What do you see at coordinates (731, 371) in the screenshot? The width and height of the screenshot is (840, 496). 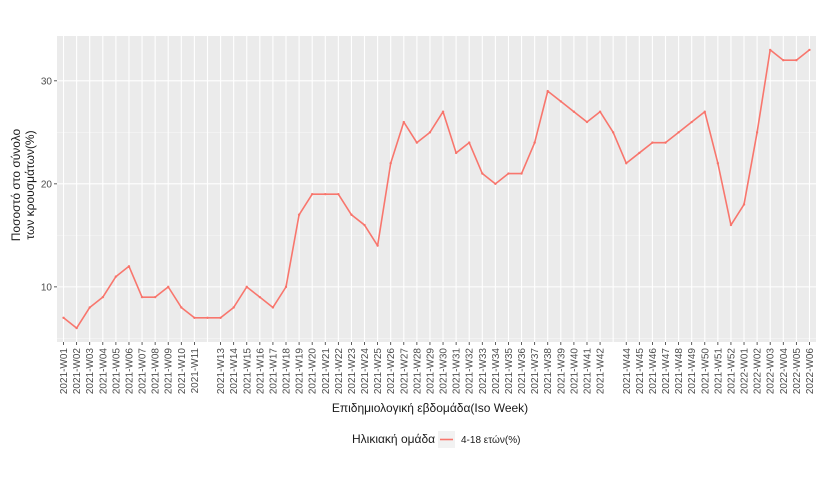 I see `x-tick-label: 2021-W52` at bounding box center [731, 371].